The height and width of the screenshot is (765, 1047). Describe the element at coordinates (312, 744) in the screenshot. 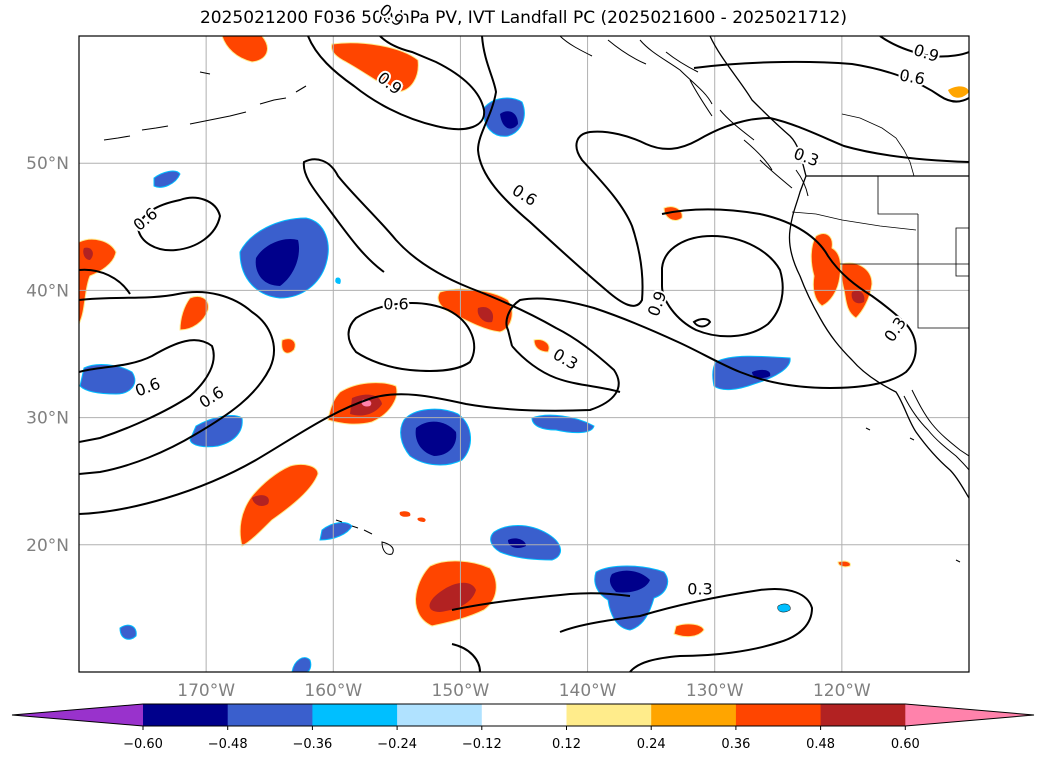

I see `colorbar-tick-label: −0.36` at that location.